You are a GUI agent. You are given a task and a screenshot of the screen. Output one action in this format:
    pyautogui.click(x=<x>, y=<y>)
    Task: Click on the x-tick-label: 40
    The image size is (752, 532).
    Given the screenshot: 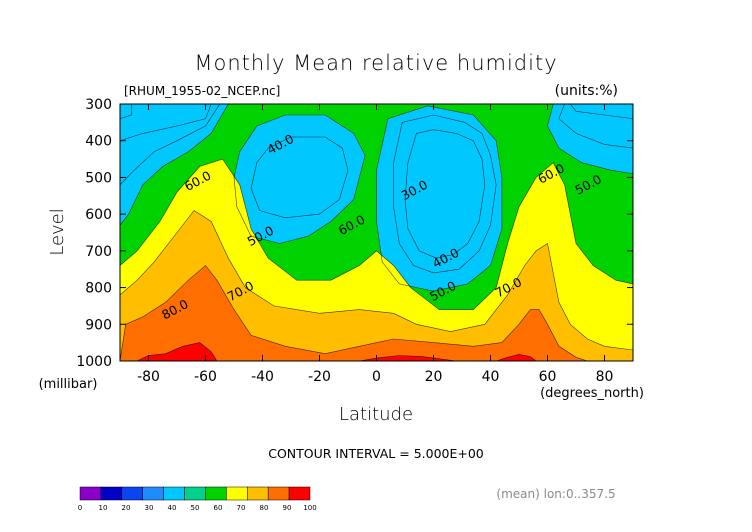 What is the action you would take?
    pyautogui.click(x=491, y=377)
    